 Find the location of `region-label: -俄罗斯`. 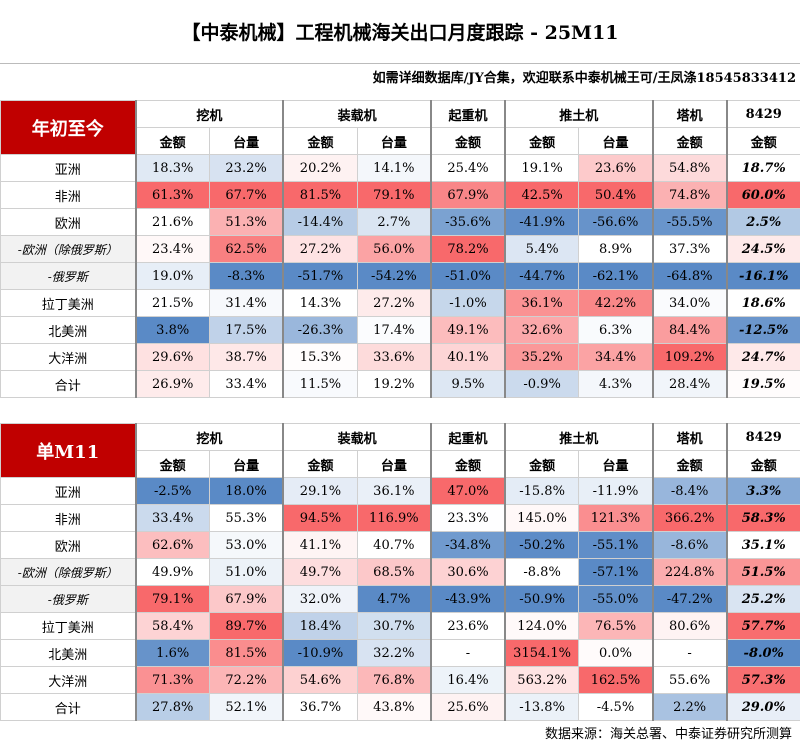

region-label: -俄罗斯 is located at coordinates (68, 599).